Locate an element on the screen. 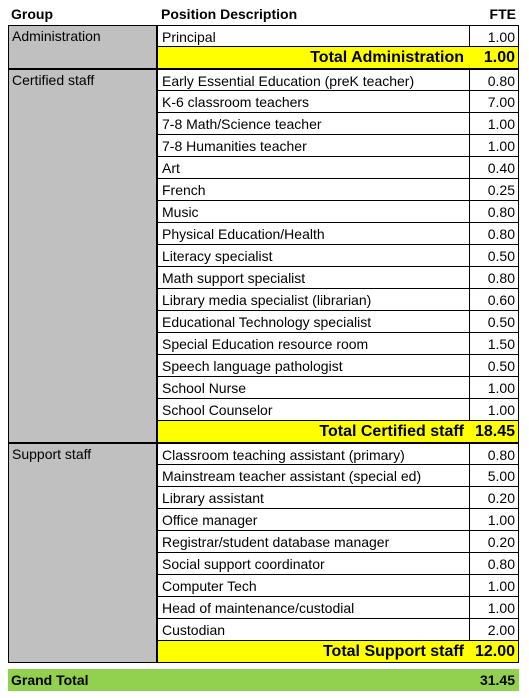 This screenshot has height=698, width=529. fte-cell: 5.00 is located at coordinates (494, 476).